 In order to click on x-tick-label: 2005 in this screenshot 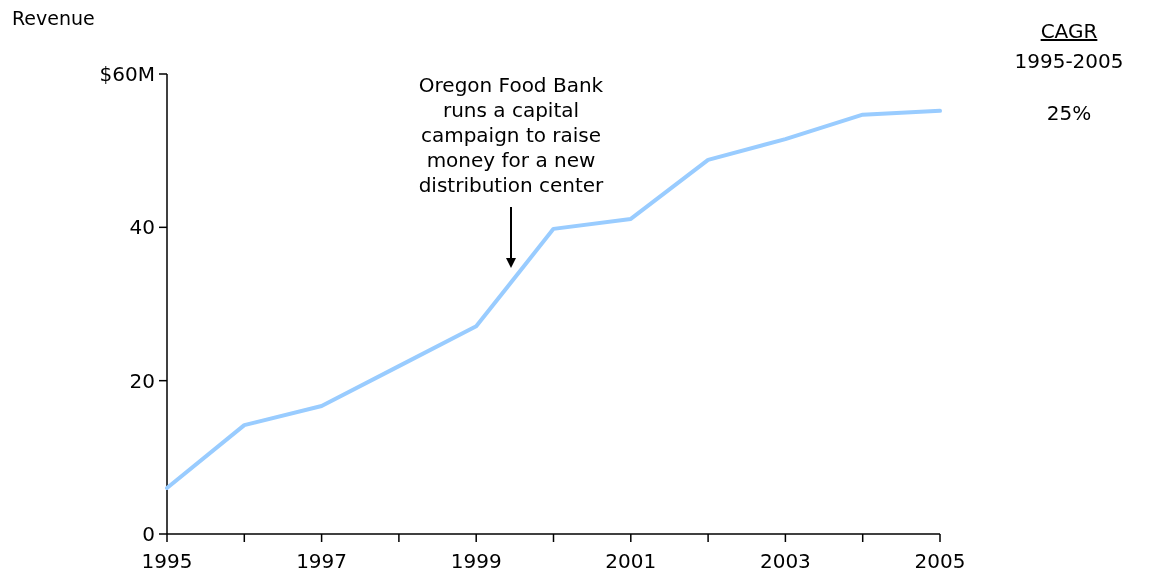, I will do `click(940, 561)`.